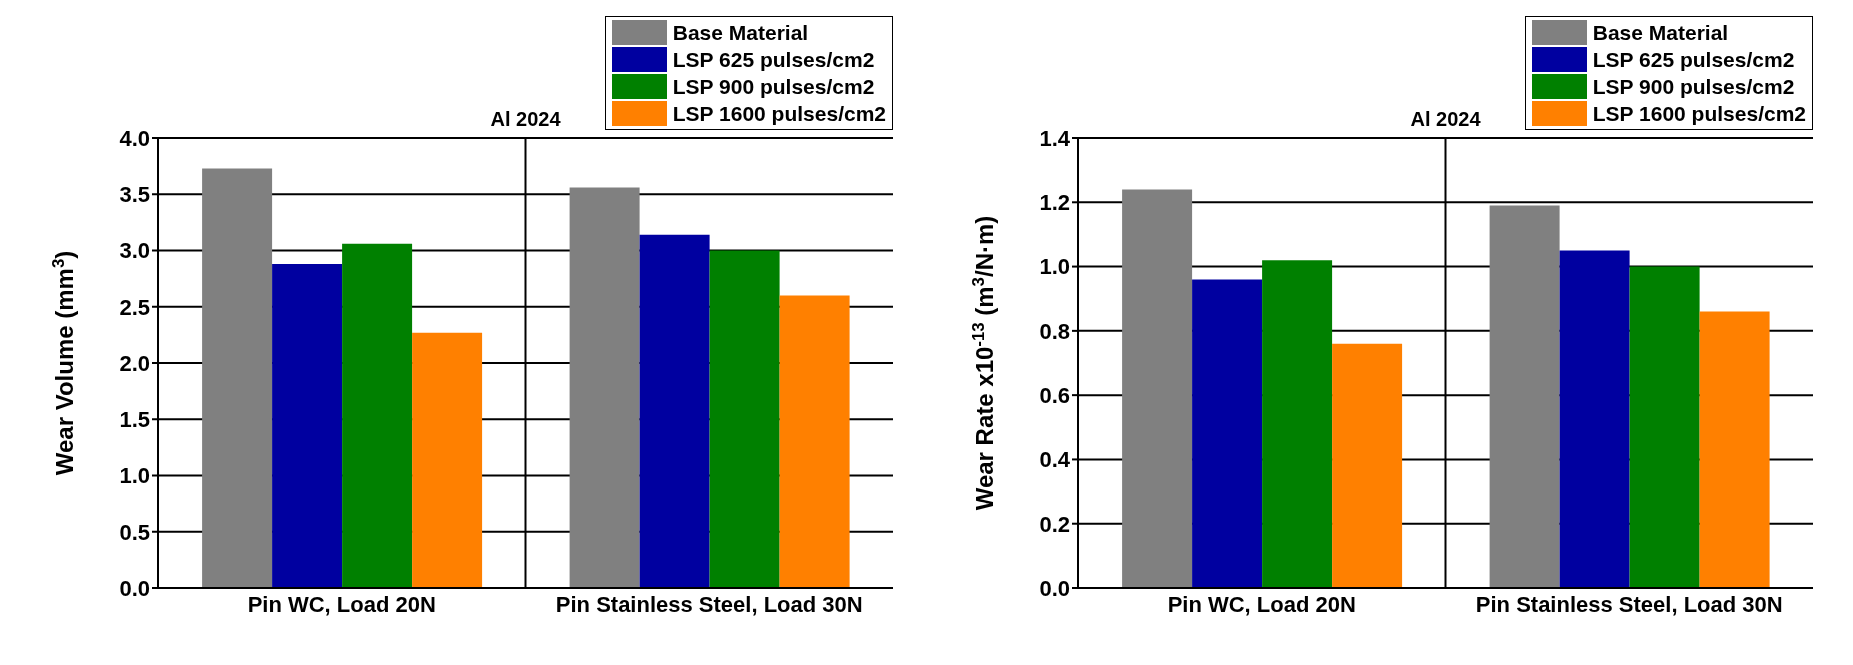 The width and height of the screenshot is (1853, 665). What do you see at coordinates (1055, 138) in the screenshot?
I see `y-tick-label: 1.4` at bounding box center [1055, 138].